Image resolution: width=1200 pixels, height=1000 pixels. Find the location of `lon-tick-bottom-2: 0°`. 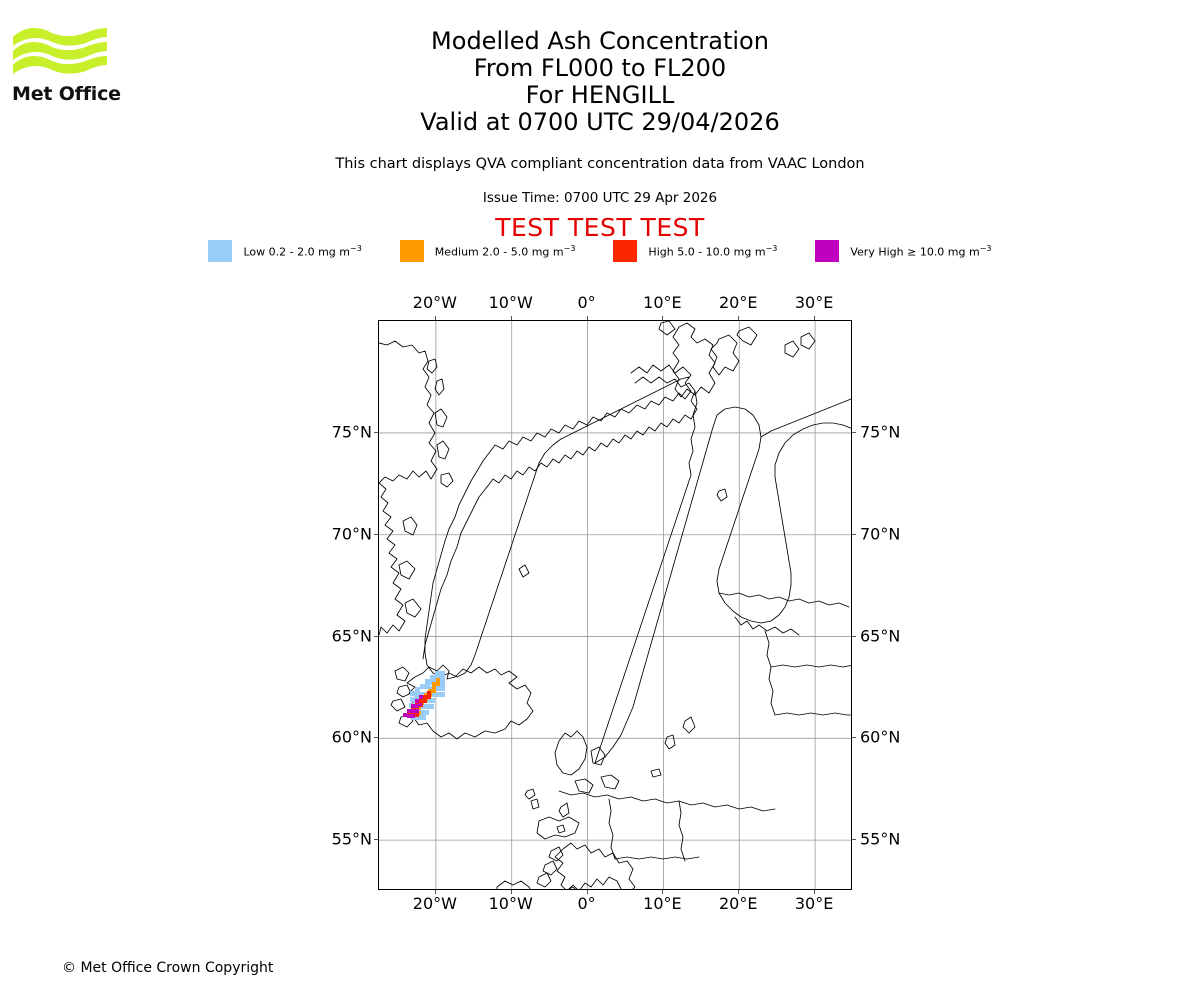

lon-tick-bottom-2: 0° is located at coordinates (586, 903).